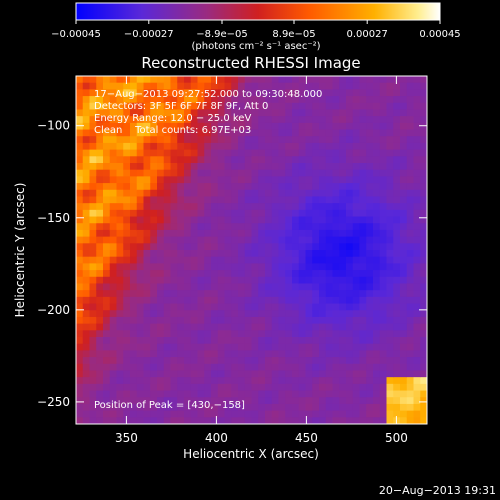 The image size is (500, 500). Describe the element at coordinates (258, 11) in the screenshot. I see `colorbar` at that location.